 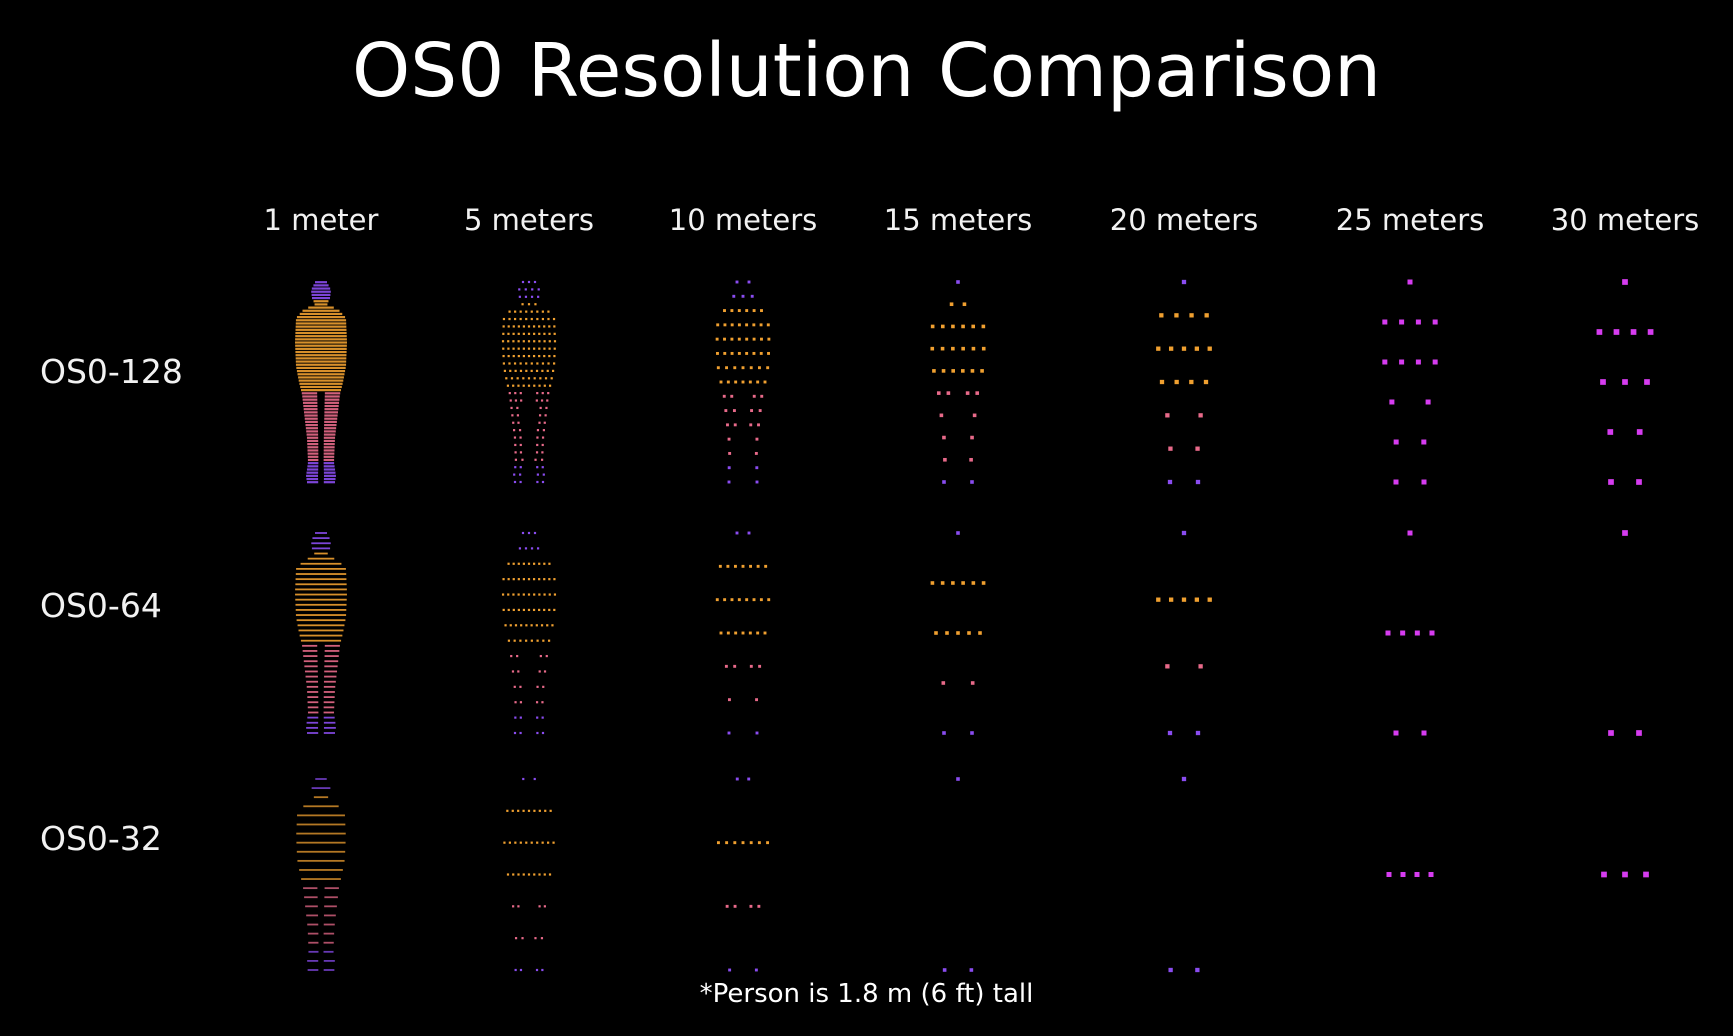 I want to click on column-label-1m: 1 meter, so click(x=321, y=220).